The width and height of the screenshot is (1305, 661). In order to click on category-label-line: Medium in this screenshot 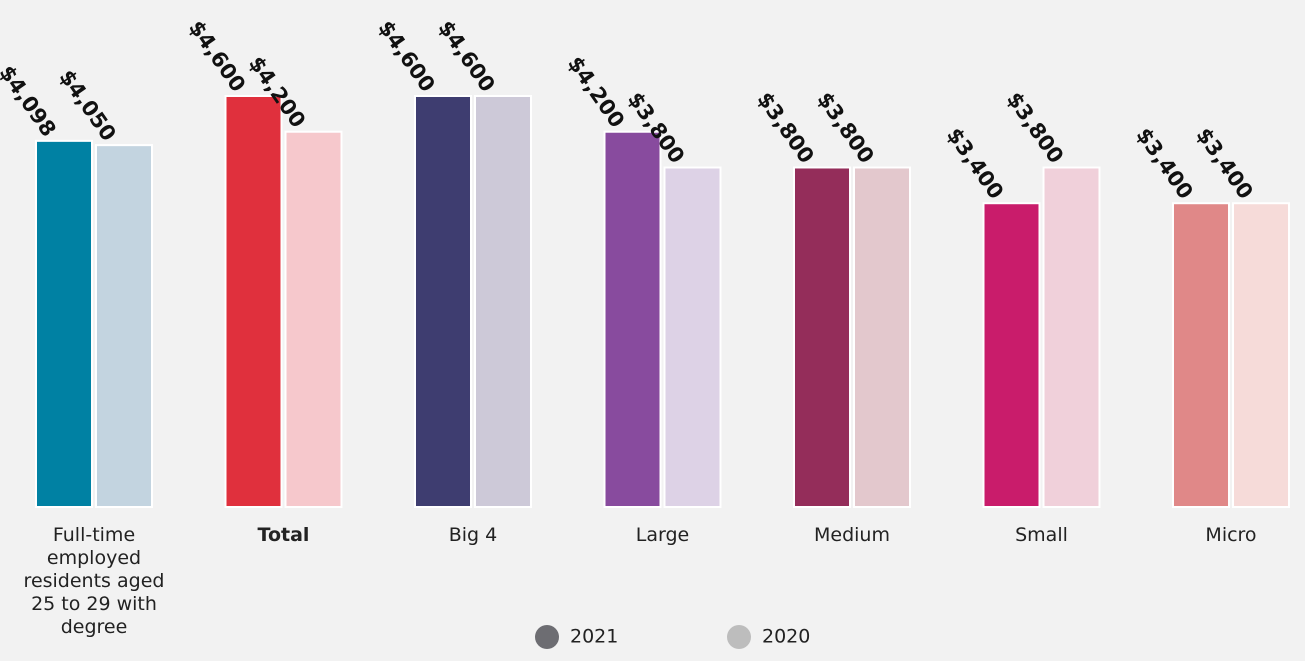, I will do `click(852, 535)`.